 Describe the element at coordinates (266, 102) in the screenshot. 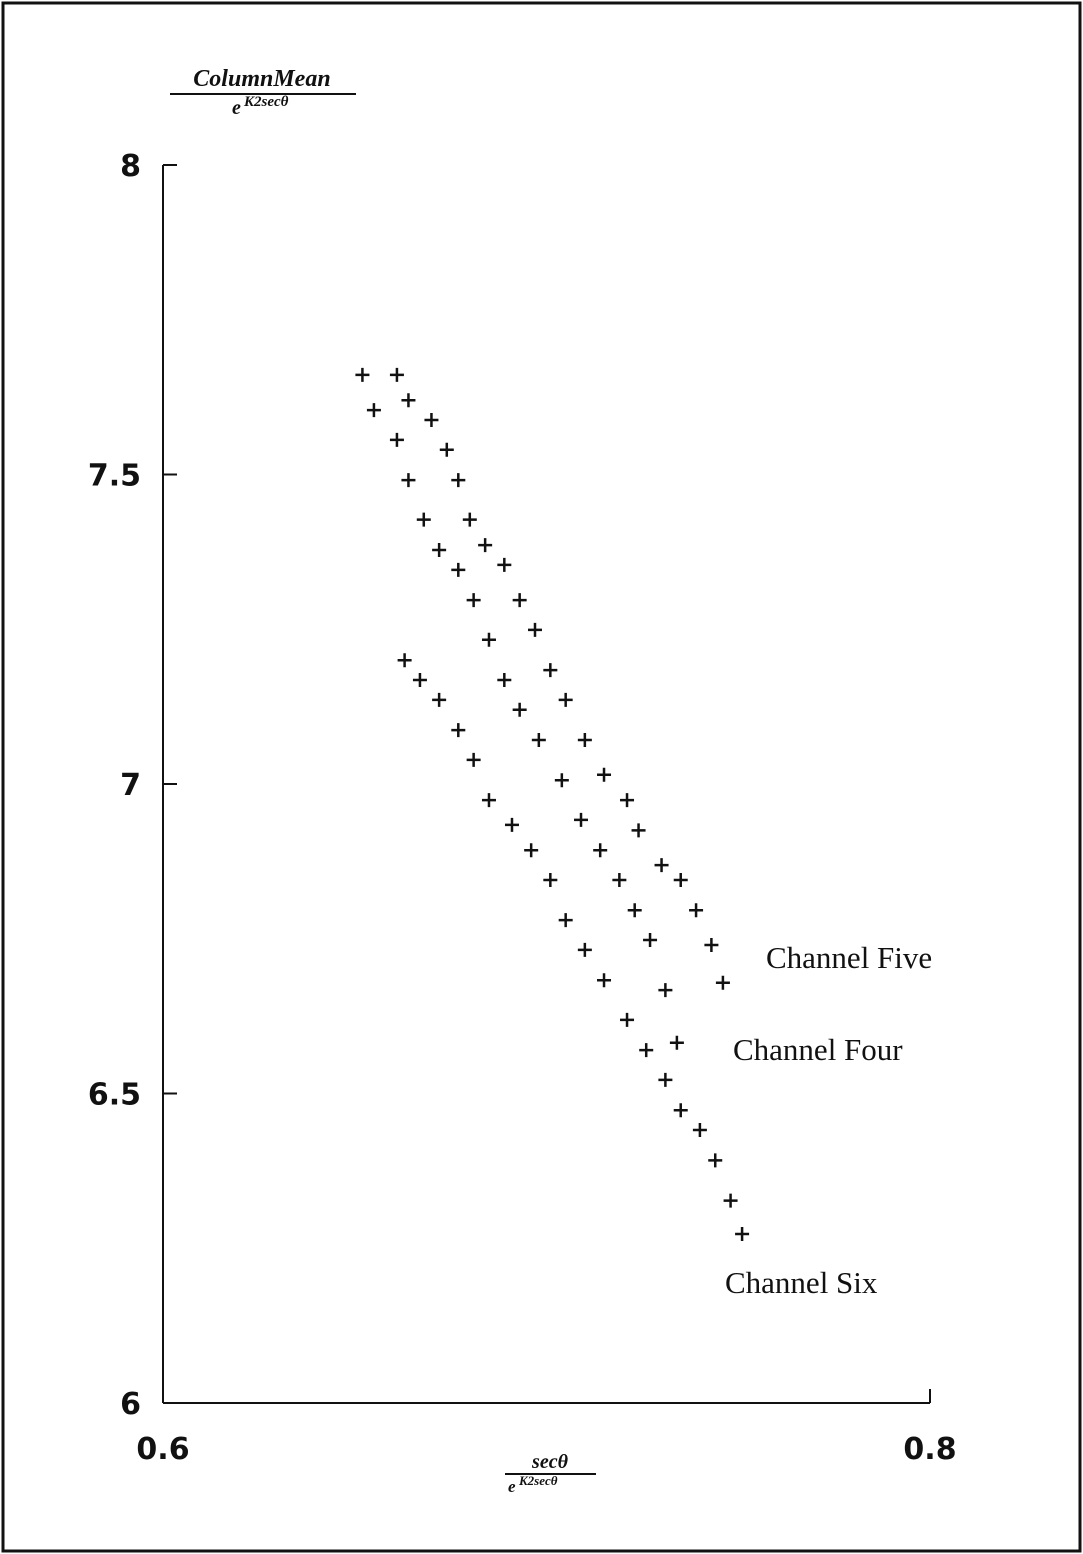

I see `y-label-exponent: K2secθ` at that location.